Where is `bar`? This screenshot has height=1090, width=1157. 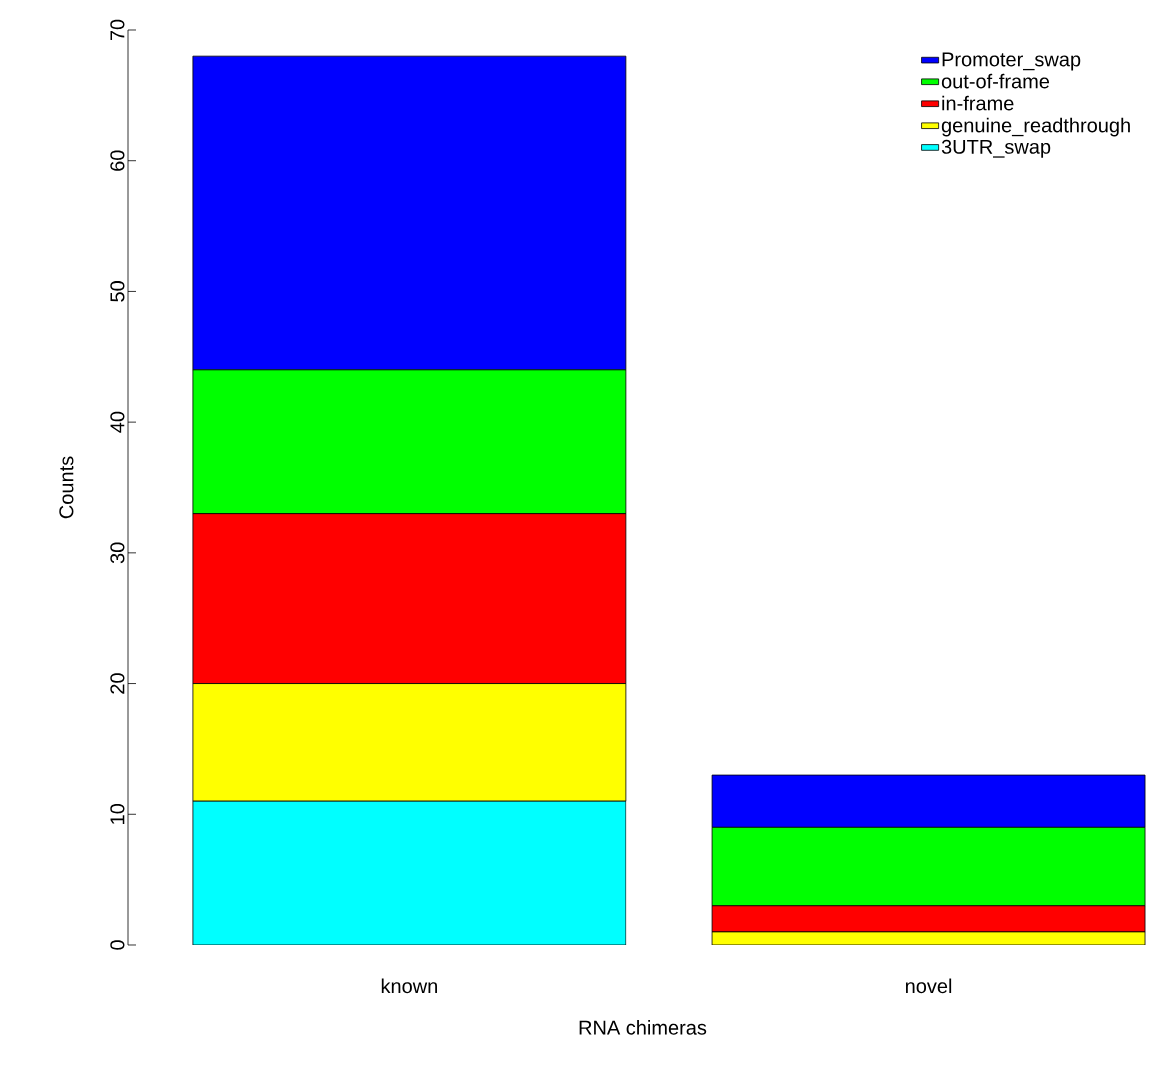 bar is located at coordinates (409, 742).